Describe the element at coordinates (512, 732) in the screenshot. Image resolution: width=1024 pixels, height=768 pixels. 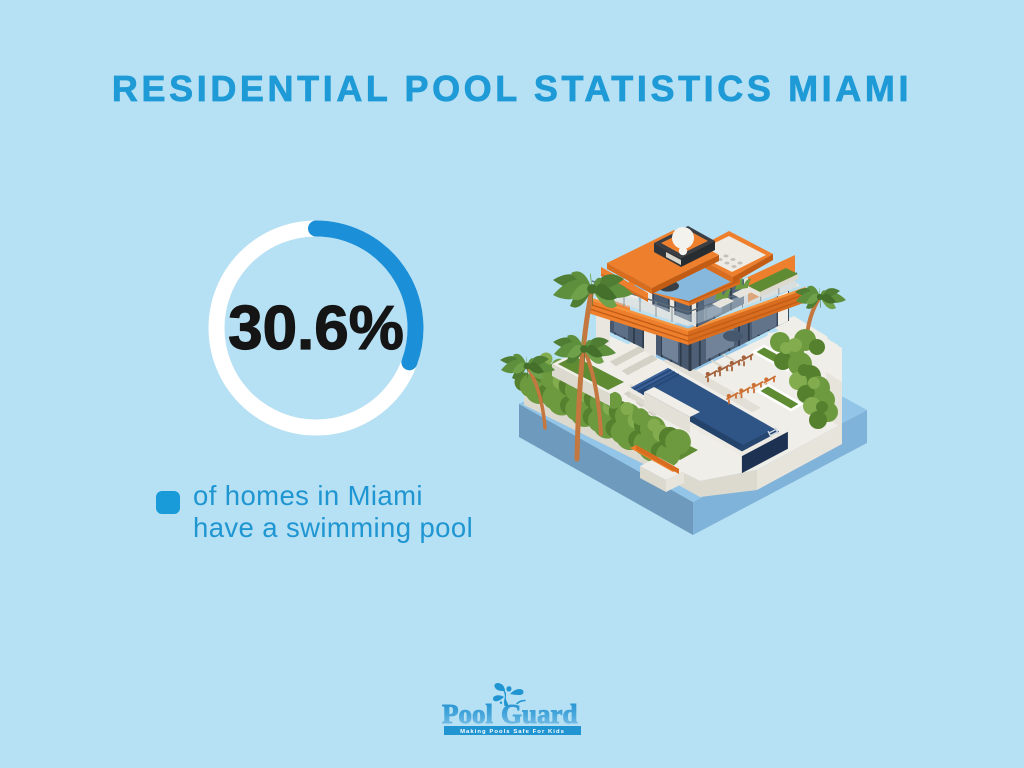
I see `svg-text: Making Pools Safe For Kids` at that location.